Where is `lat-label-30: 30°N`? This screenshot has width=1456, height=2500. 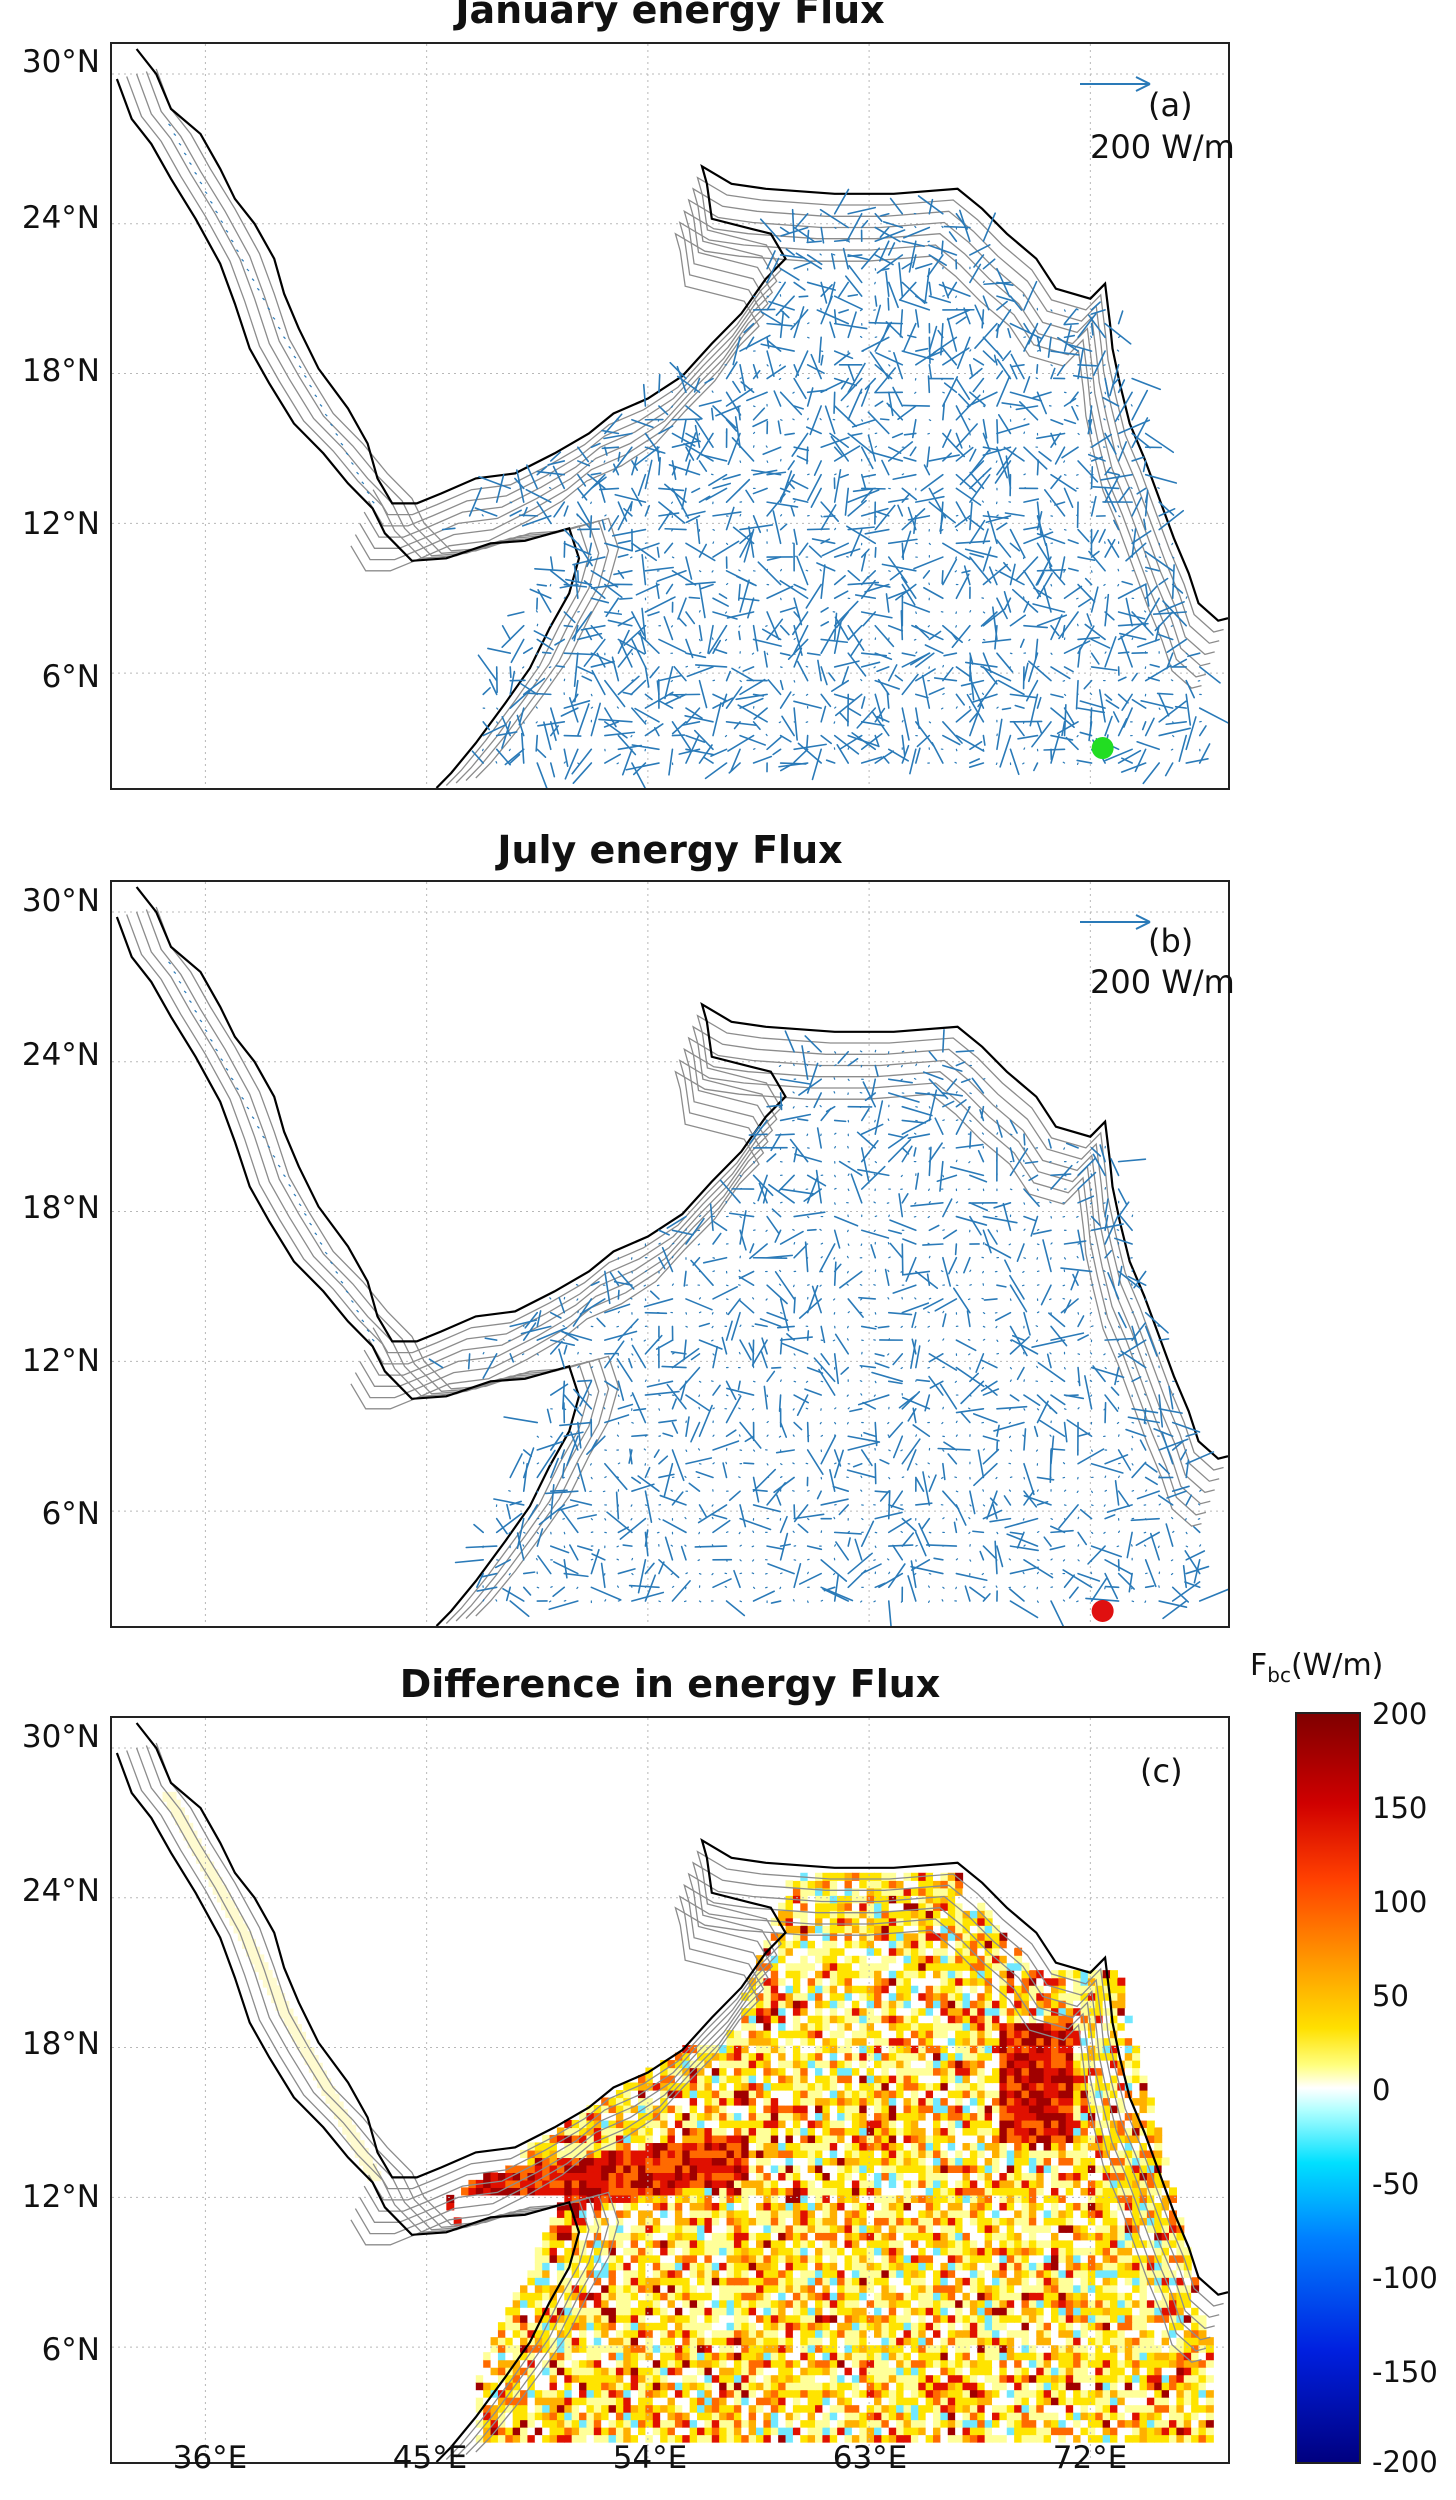 lat-label-30: 30°N is located at coordinates (60, 62).